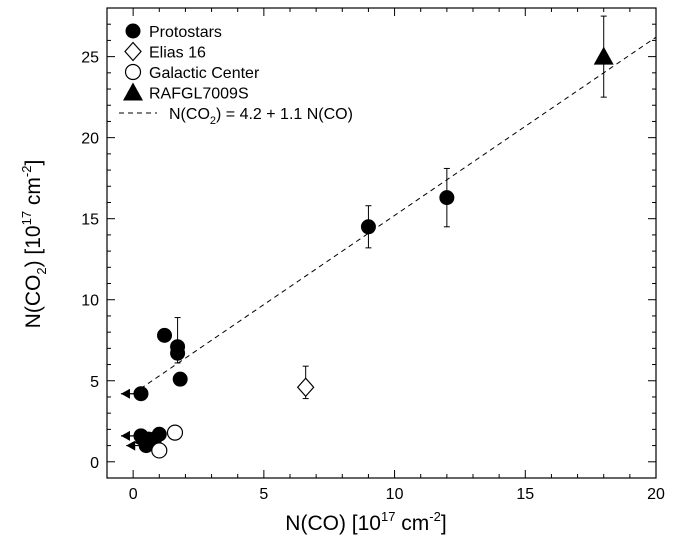 The height and width of the screenshot is (537, 675). What do you see at coordinates (263, 494) in the screenshot?
I see `x-tick-label: 5` at bounding box center [263, 494].